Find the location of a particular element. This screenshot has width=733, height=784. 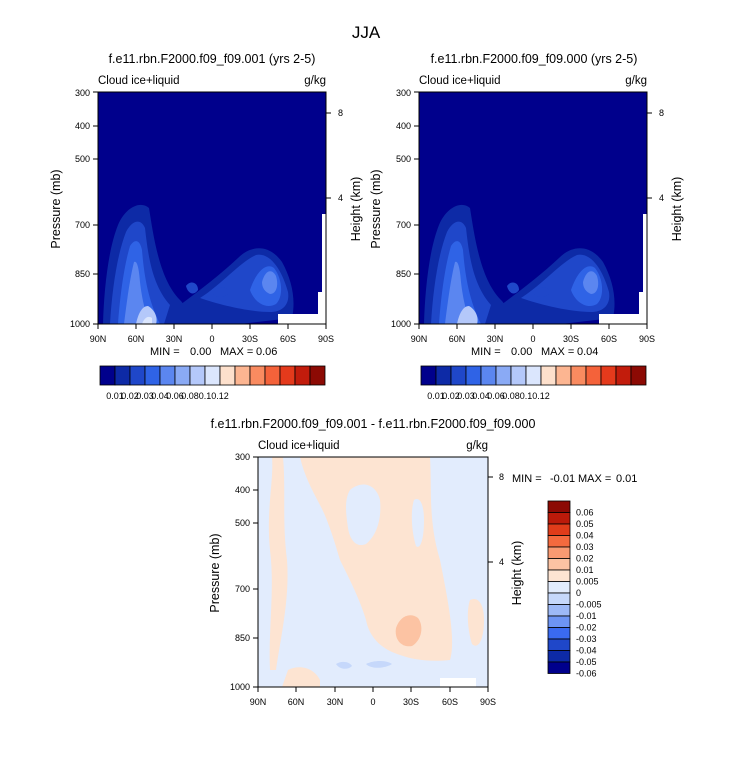

panel-1-x-axis-ticks is located at coordinates (212, 326).